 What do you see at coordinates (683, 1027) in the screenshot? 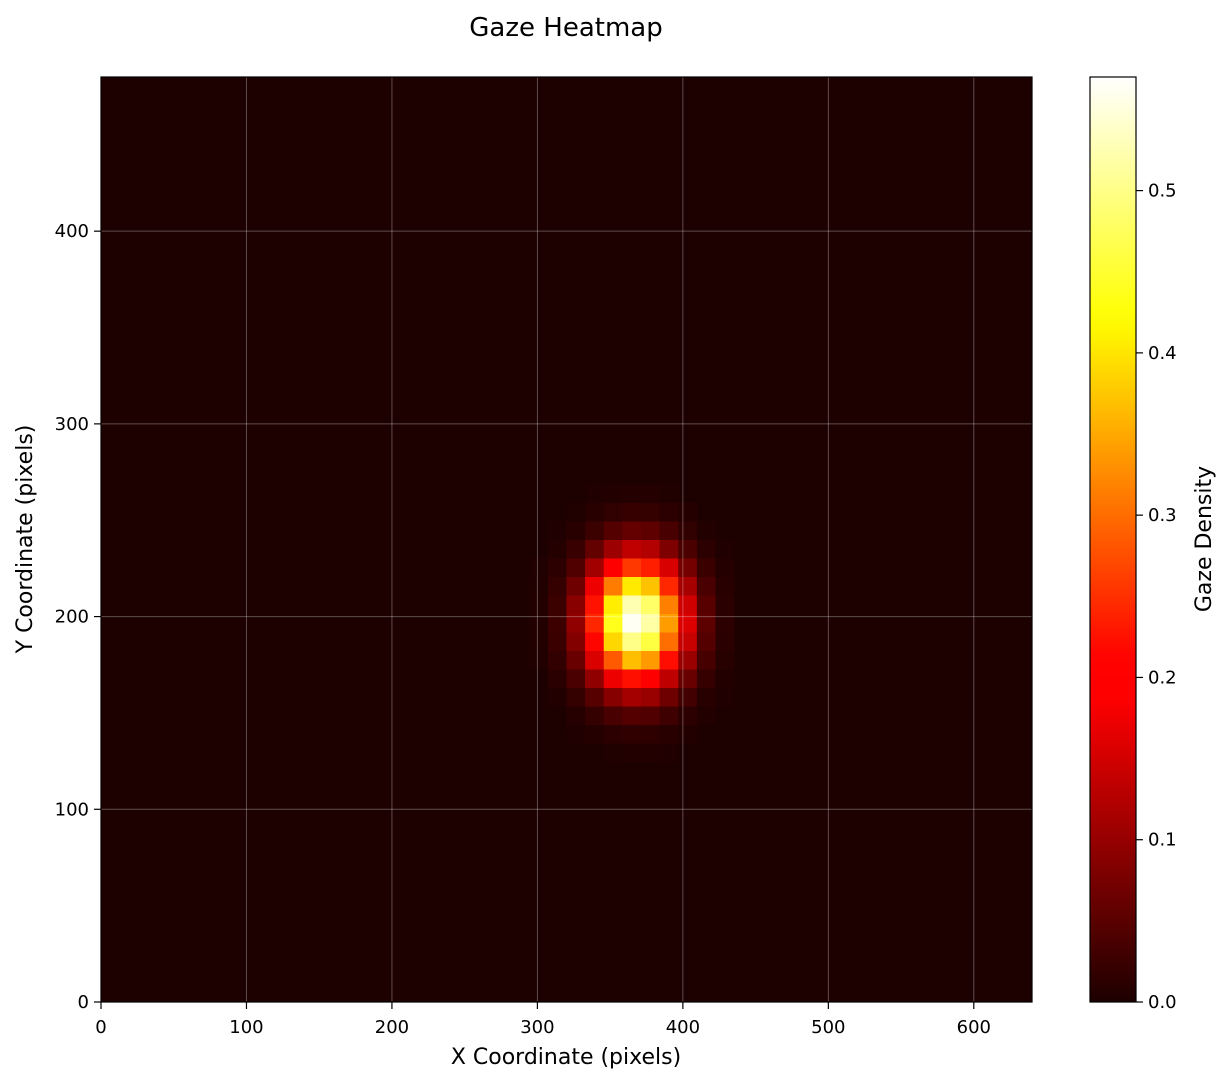
I see `x-tick-label: 400` at bounding box center [683, 1027].